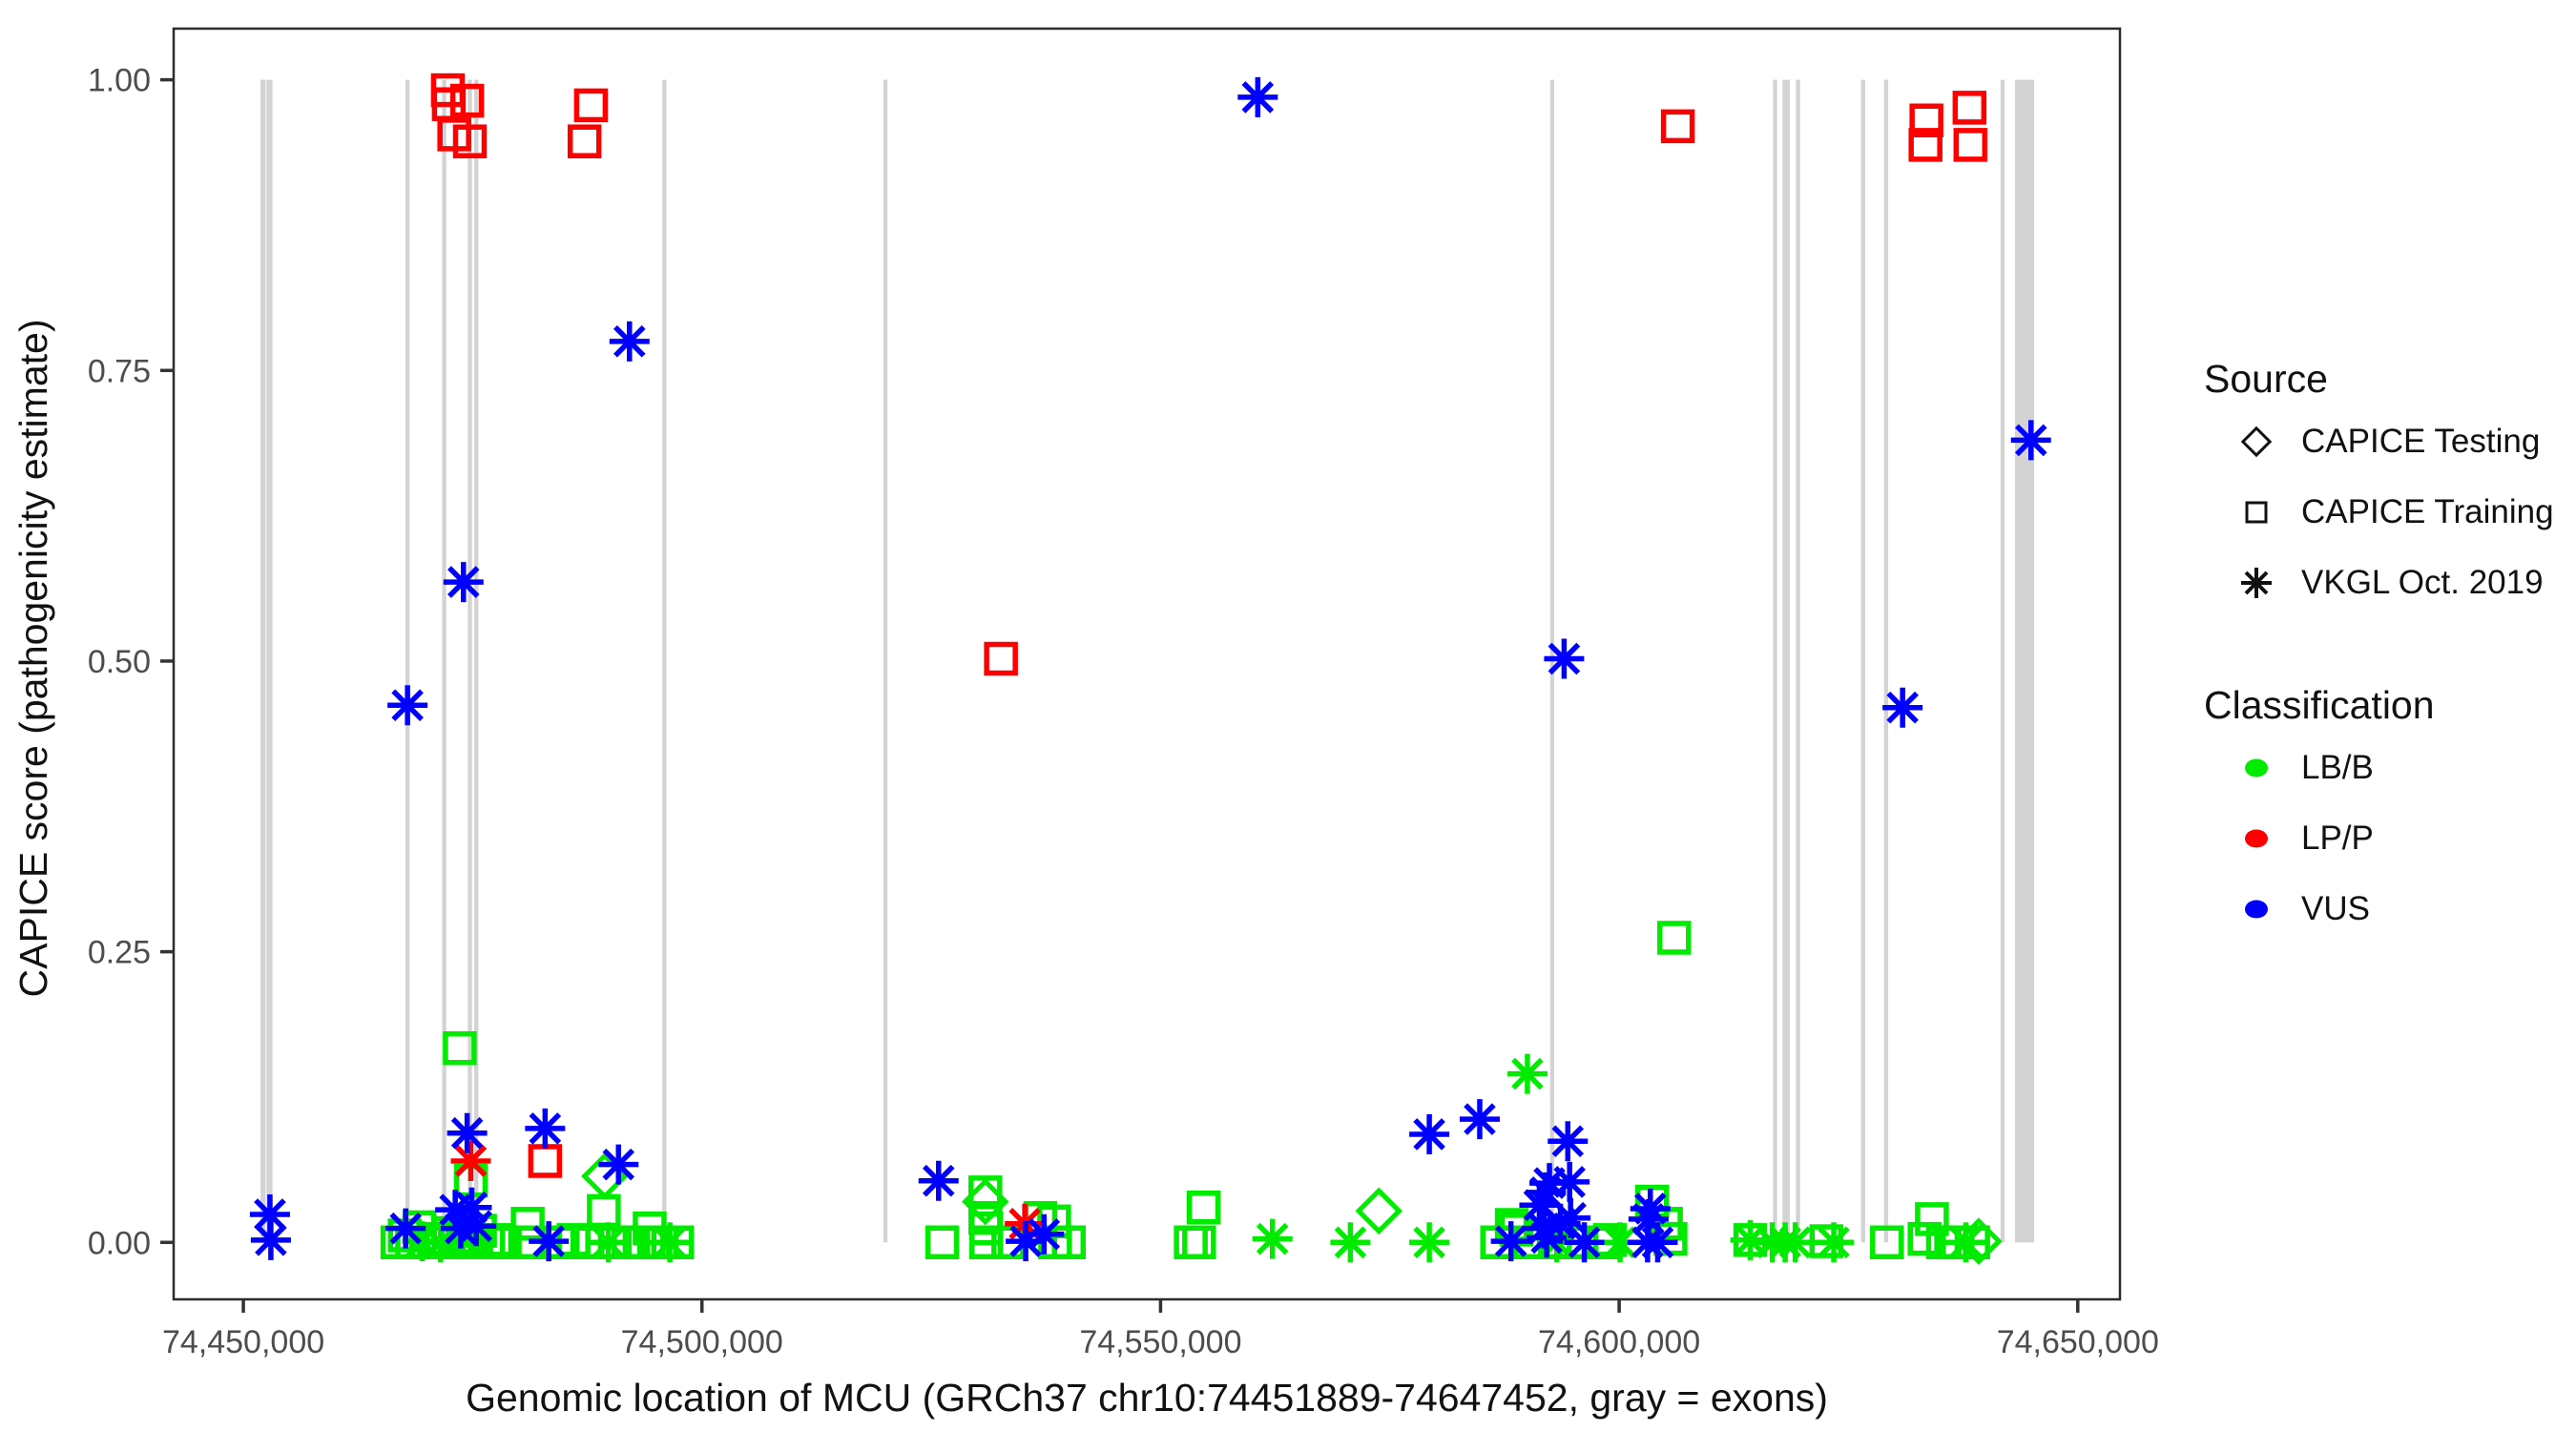 This screenshot has width=2576, height=1431. What do you see at coordinates (2421, 441) in the screenshot?
I see `legend-label: CAPICE Testing` at bounding box center [2421, 441].